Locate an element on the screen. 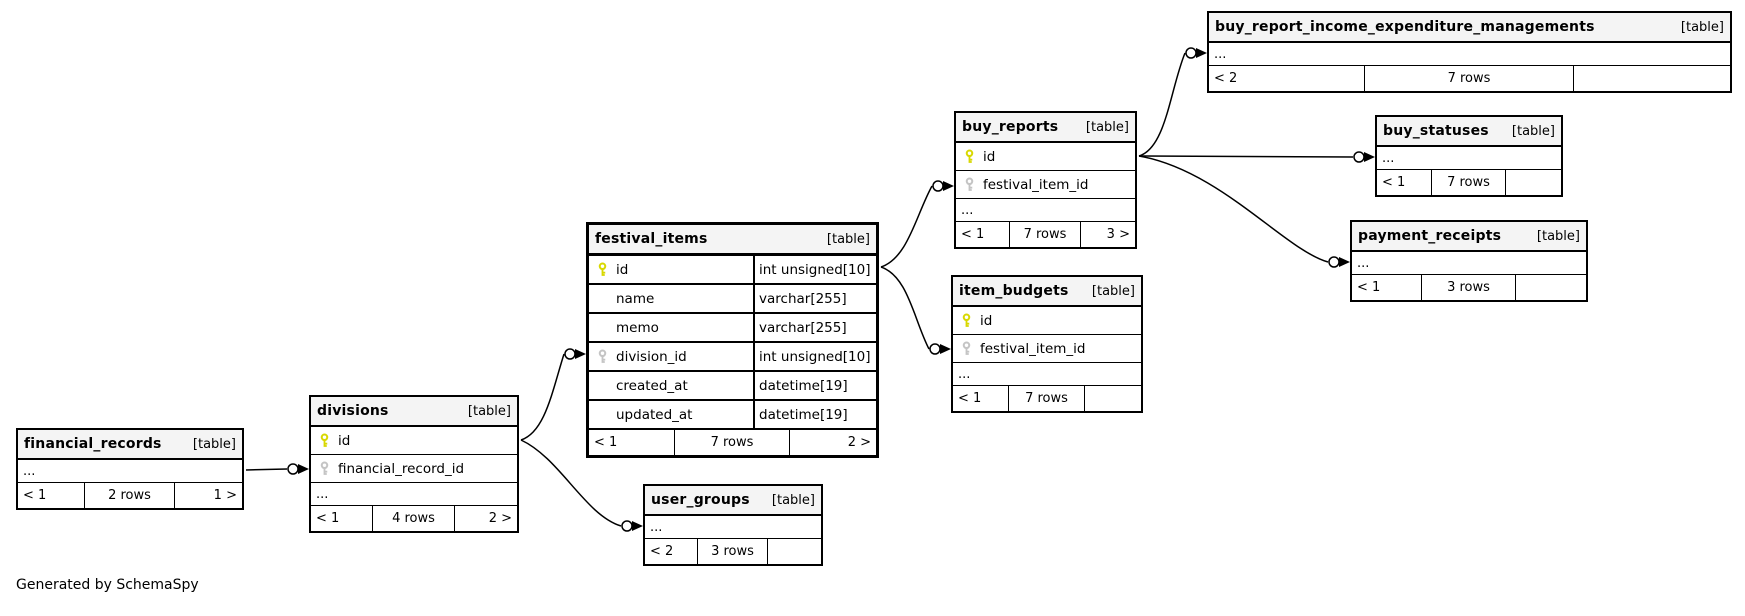 This screenshot has height=616, width=1745. table-pager: < 2 3 rows is located at coordinates (733, 551).